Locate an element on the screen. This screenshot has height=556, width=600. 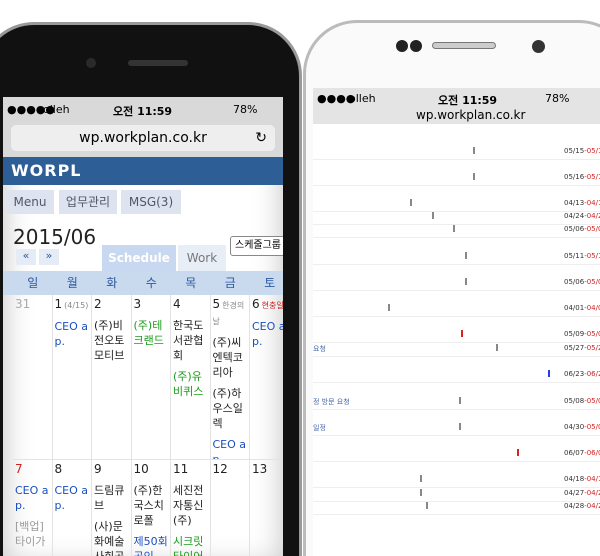
work-tab: Work is located at coordinates (202, 258).